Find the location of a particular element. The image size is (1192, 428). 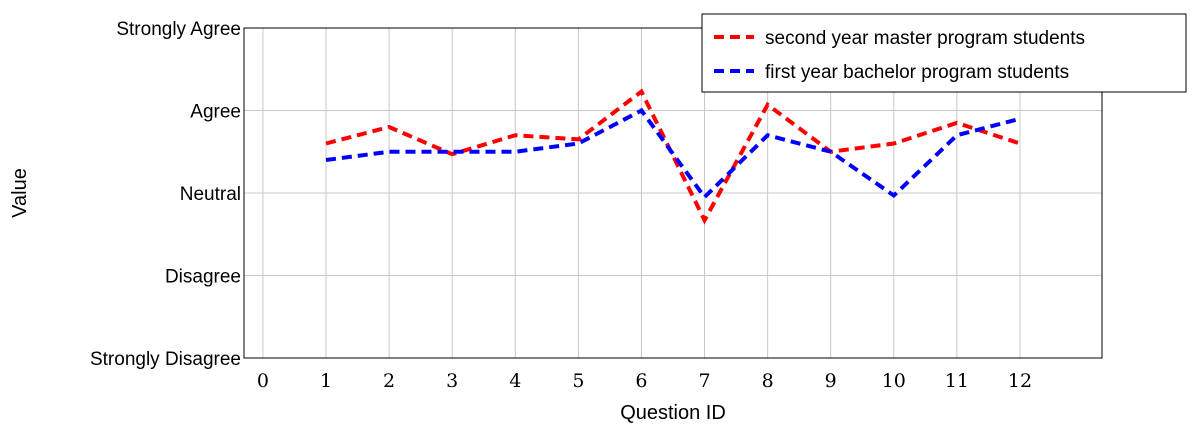

x-tick-label: 0 is located at coordinates (263, 381).